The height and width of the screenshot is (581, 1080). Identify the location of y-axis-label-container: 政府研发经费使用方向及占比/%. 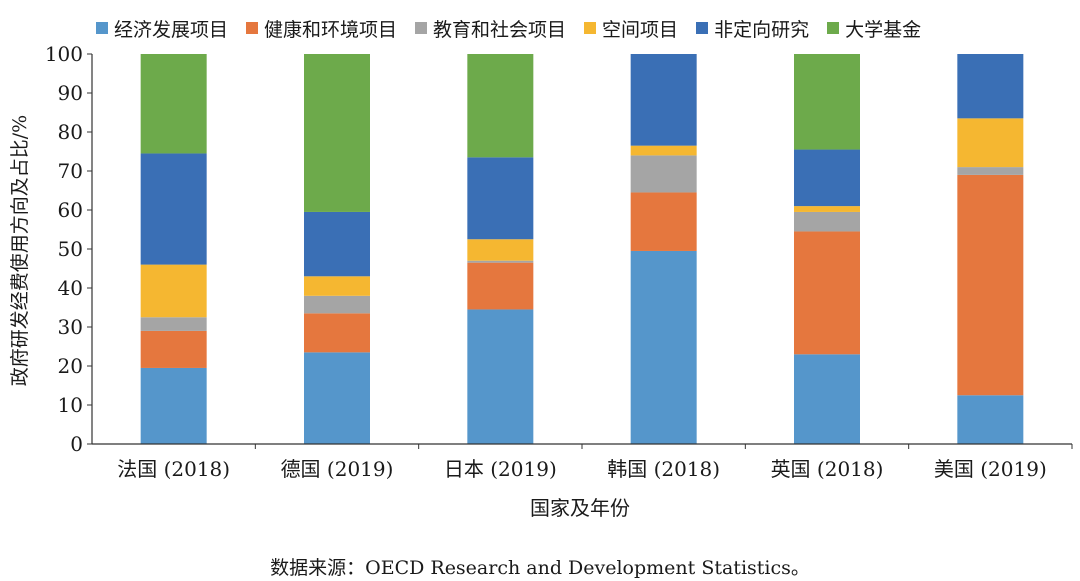
(19, 250).